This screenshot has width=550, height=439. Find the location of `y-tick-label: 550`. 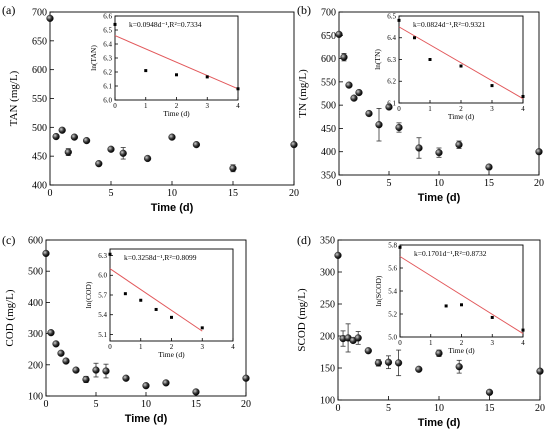

y-tick-label: 550 is located at coordinates (39, 99).